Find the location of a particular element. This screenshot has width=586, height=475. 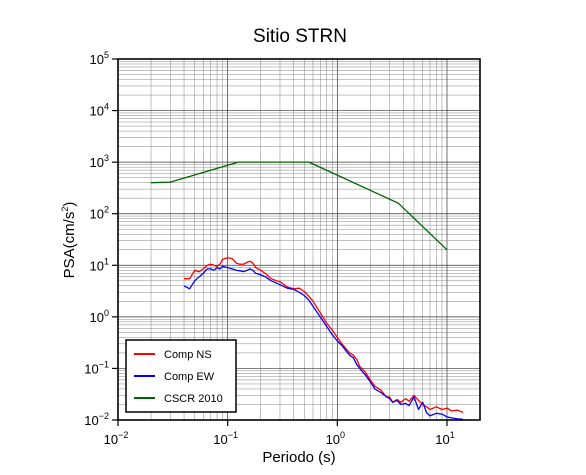

y-axis-label-main: PSA(cm/s is located at coordinates (69, 245).